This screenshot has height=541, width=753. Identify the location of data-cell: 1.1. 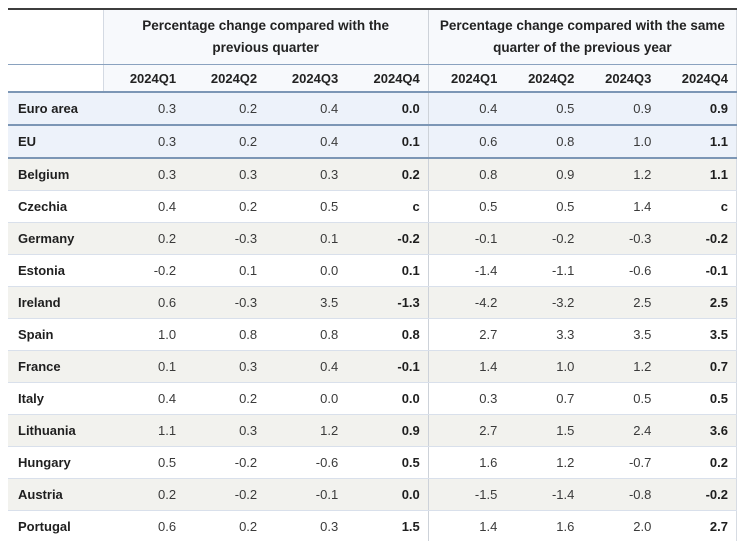
(698, 174).